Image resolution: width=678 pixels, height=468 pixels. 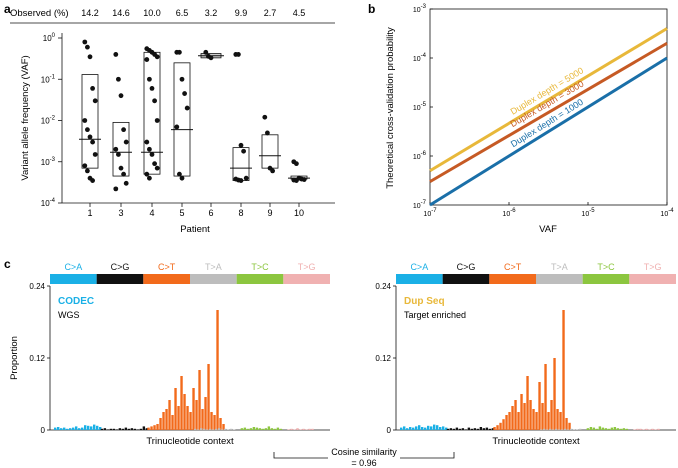 I want to click on observed-value: 2.7, so click(x=270, y=13).